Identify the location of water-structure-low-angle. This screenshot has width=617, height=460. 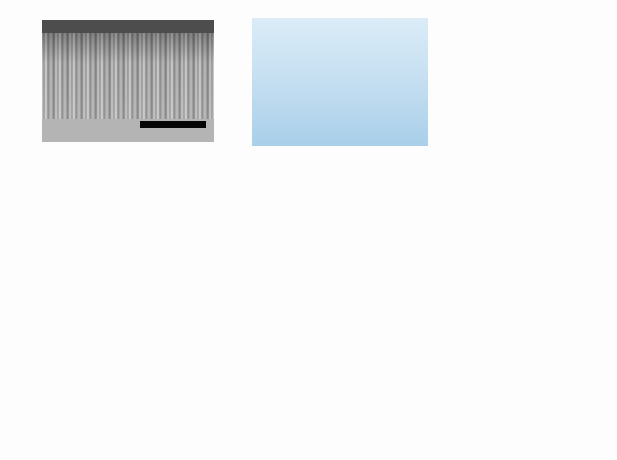
(533, 83).